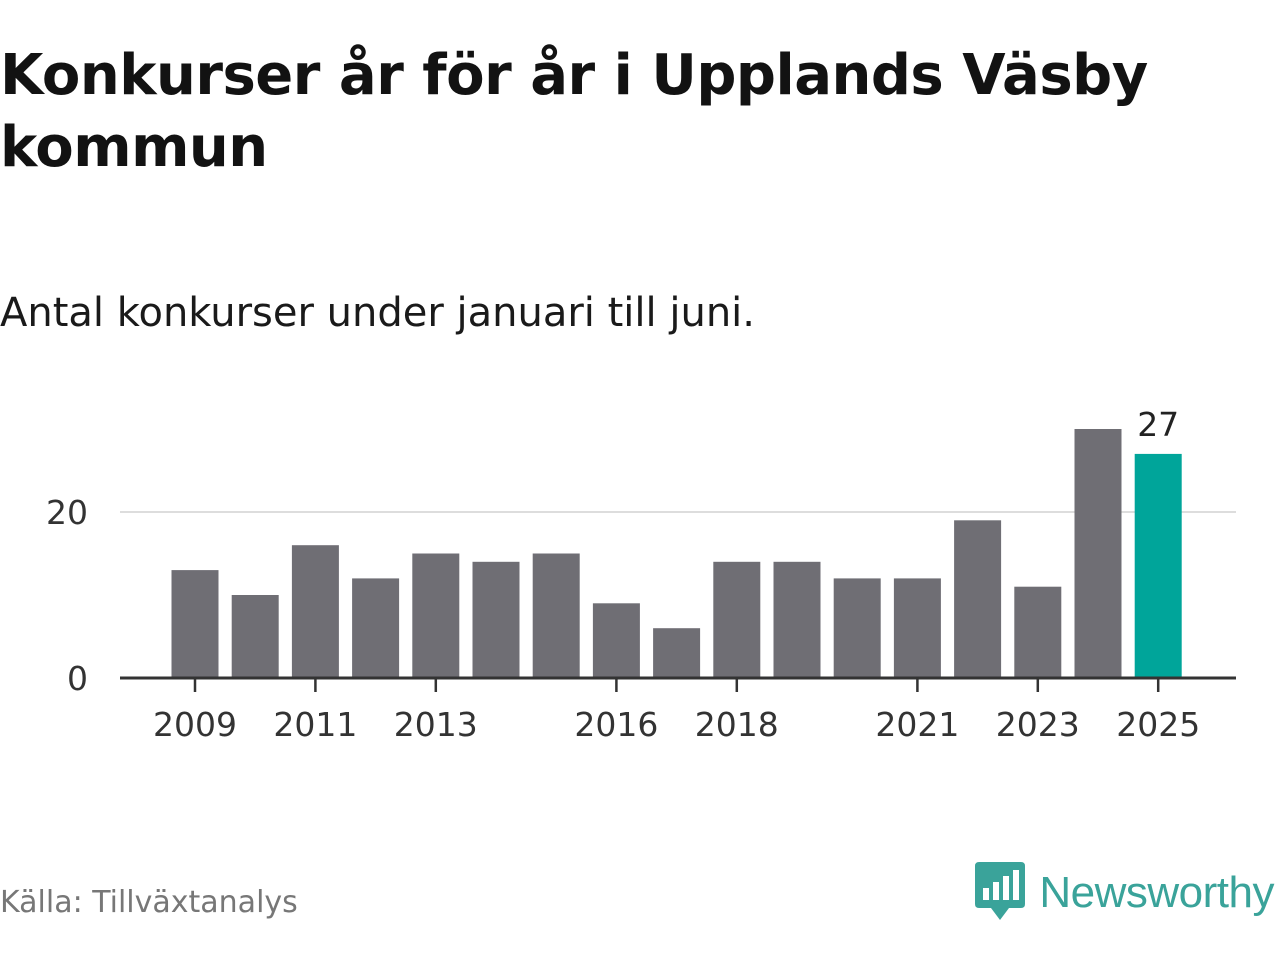 The height and width of the screenshot is (960, 1280). Describe the element at coordinates (377, 313) in the screenshot. I see `chart-subtitle: Antal konkurser under januari till juni.` at that location.